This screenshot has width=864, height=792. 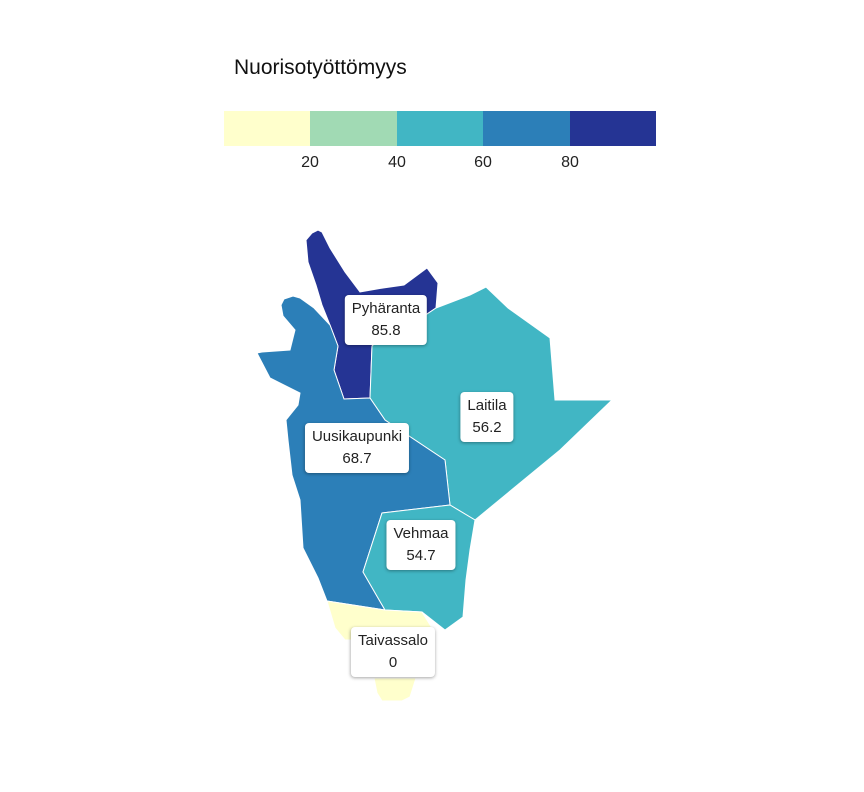 What do you see at coordinates (310, 162) in the screenshot?
I see `legend-tick-20: 20` at bounding box center [310, 162].